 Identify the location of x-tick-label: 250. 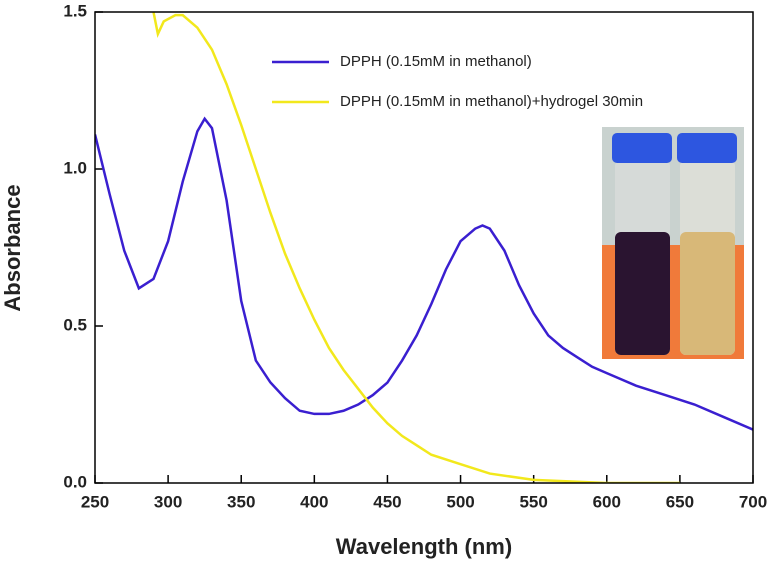
(95, 501).